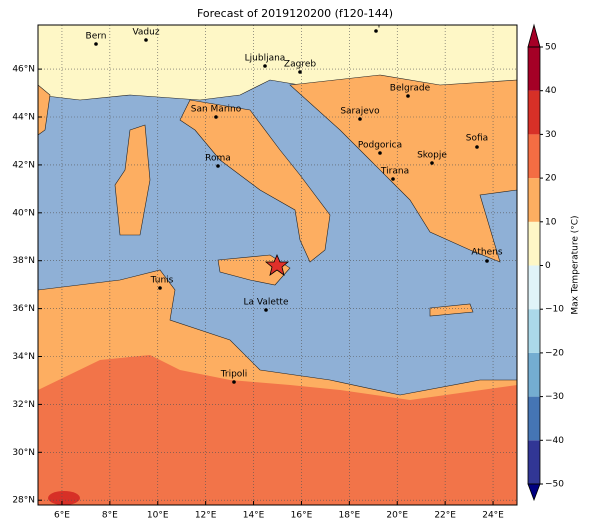 Image resolution: width=592 pixels, height=529 pixels. Describe the element at coordinates (410, 89) in the screenshot. I see `city-label: Belgrade` at that location.